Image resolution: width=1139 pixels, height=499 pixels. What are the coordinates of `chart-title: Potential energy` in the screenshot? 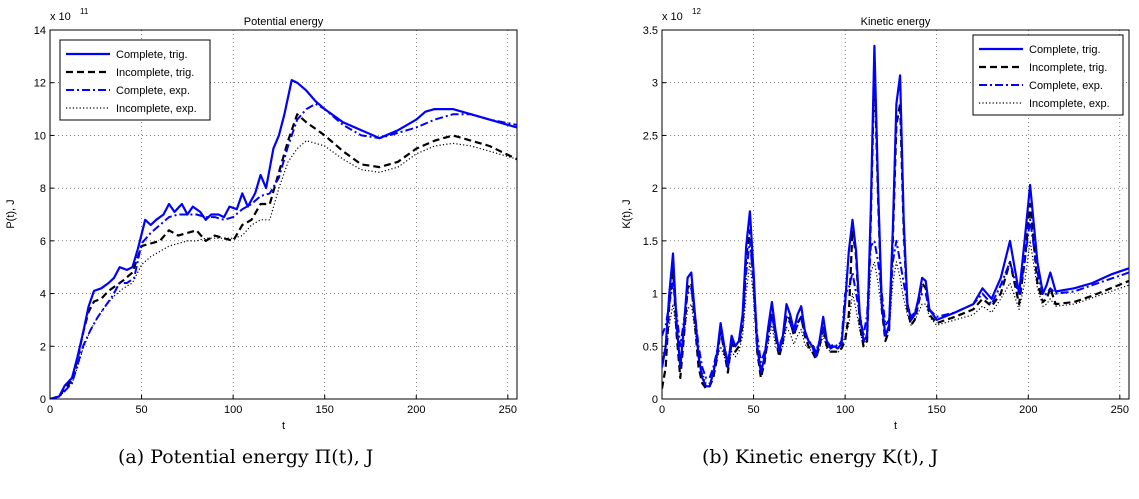 It's located at (284, 22).